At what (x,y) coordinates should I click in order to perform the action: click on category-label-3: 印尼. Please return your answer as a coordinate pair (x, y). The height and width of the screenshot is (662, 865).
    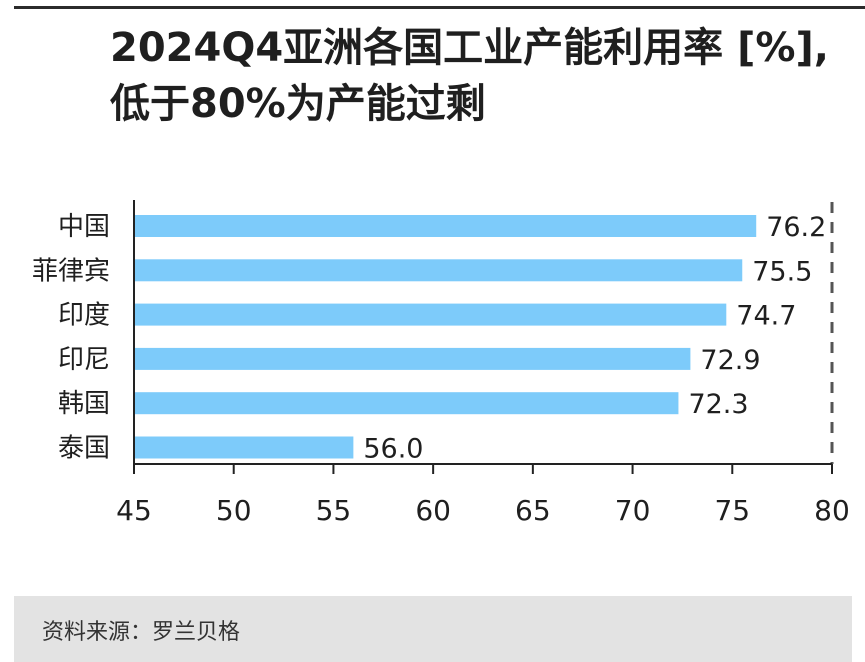
    Looking at the image, I should click on (84, 360).